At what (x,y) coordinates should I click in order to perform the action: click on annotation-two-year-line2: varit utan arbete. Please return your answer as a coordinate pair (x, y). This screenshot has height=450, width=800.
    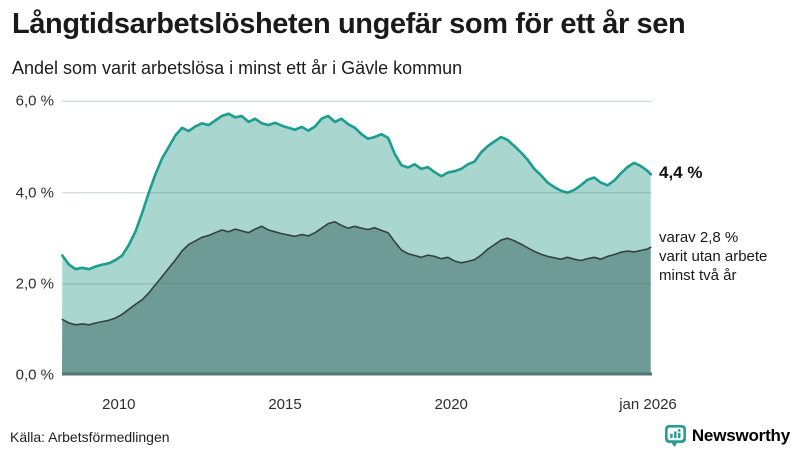
    Looking at the image, I should click on (713, 256).